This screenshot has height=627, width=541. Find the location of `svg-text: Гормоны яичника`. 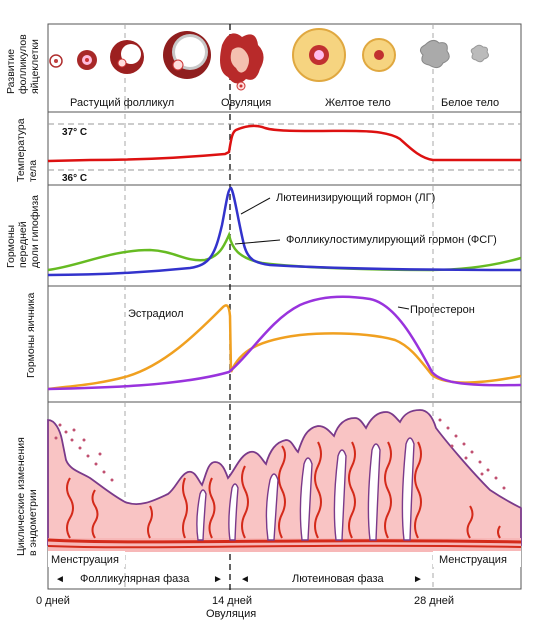

svg-text: Гормоны яичника is located at coordinates (31, 335).